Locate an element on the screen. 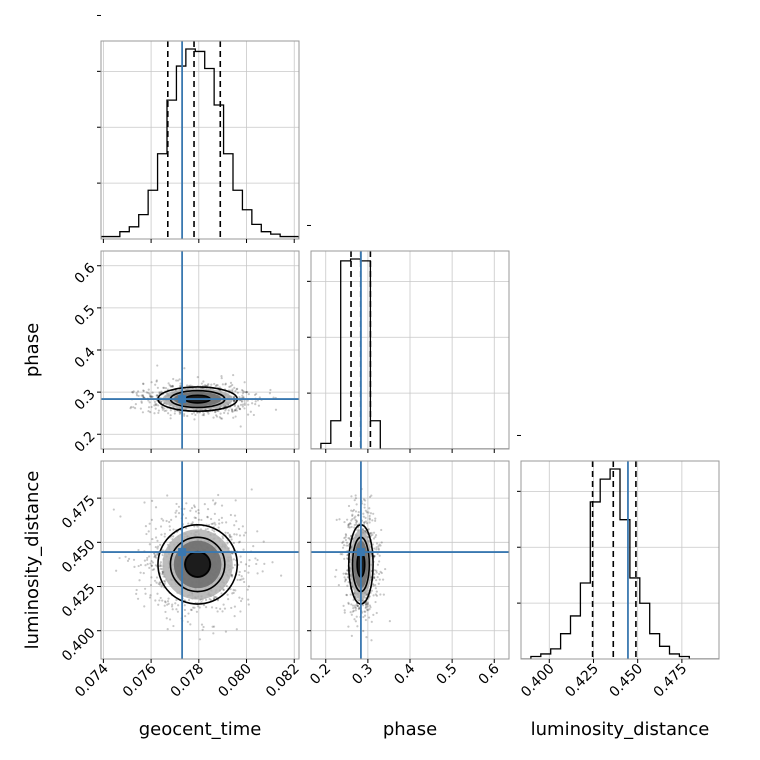  x-tick-label-geocent_time: 0.078 is located at coordinates (188, 681).